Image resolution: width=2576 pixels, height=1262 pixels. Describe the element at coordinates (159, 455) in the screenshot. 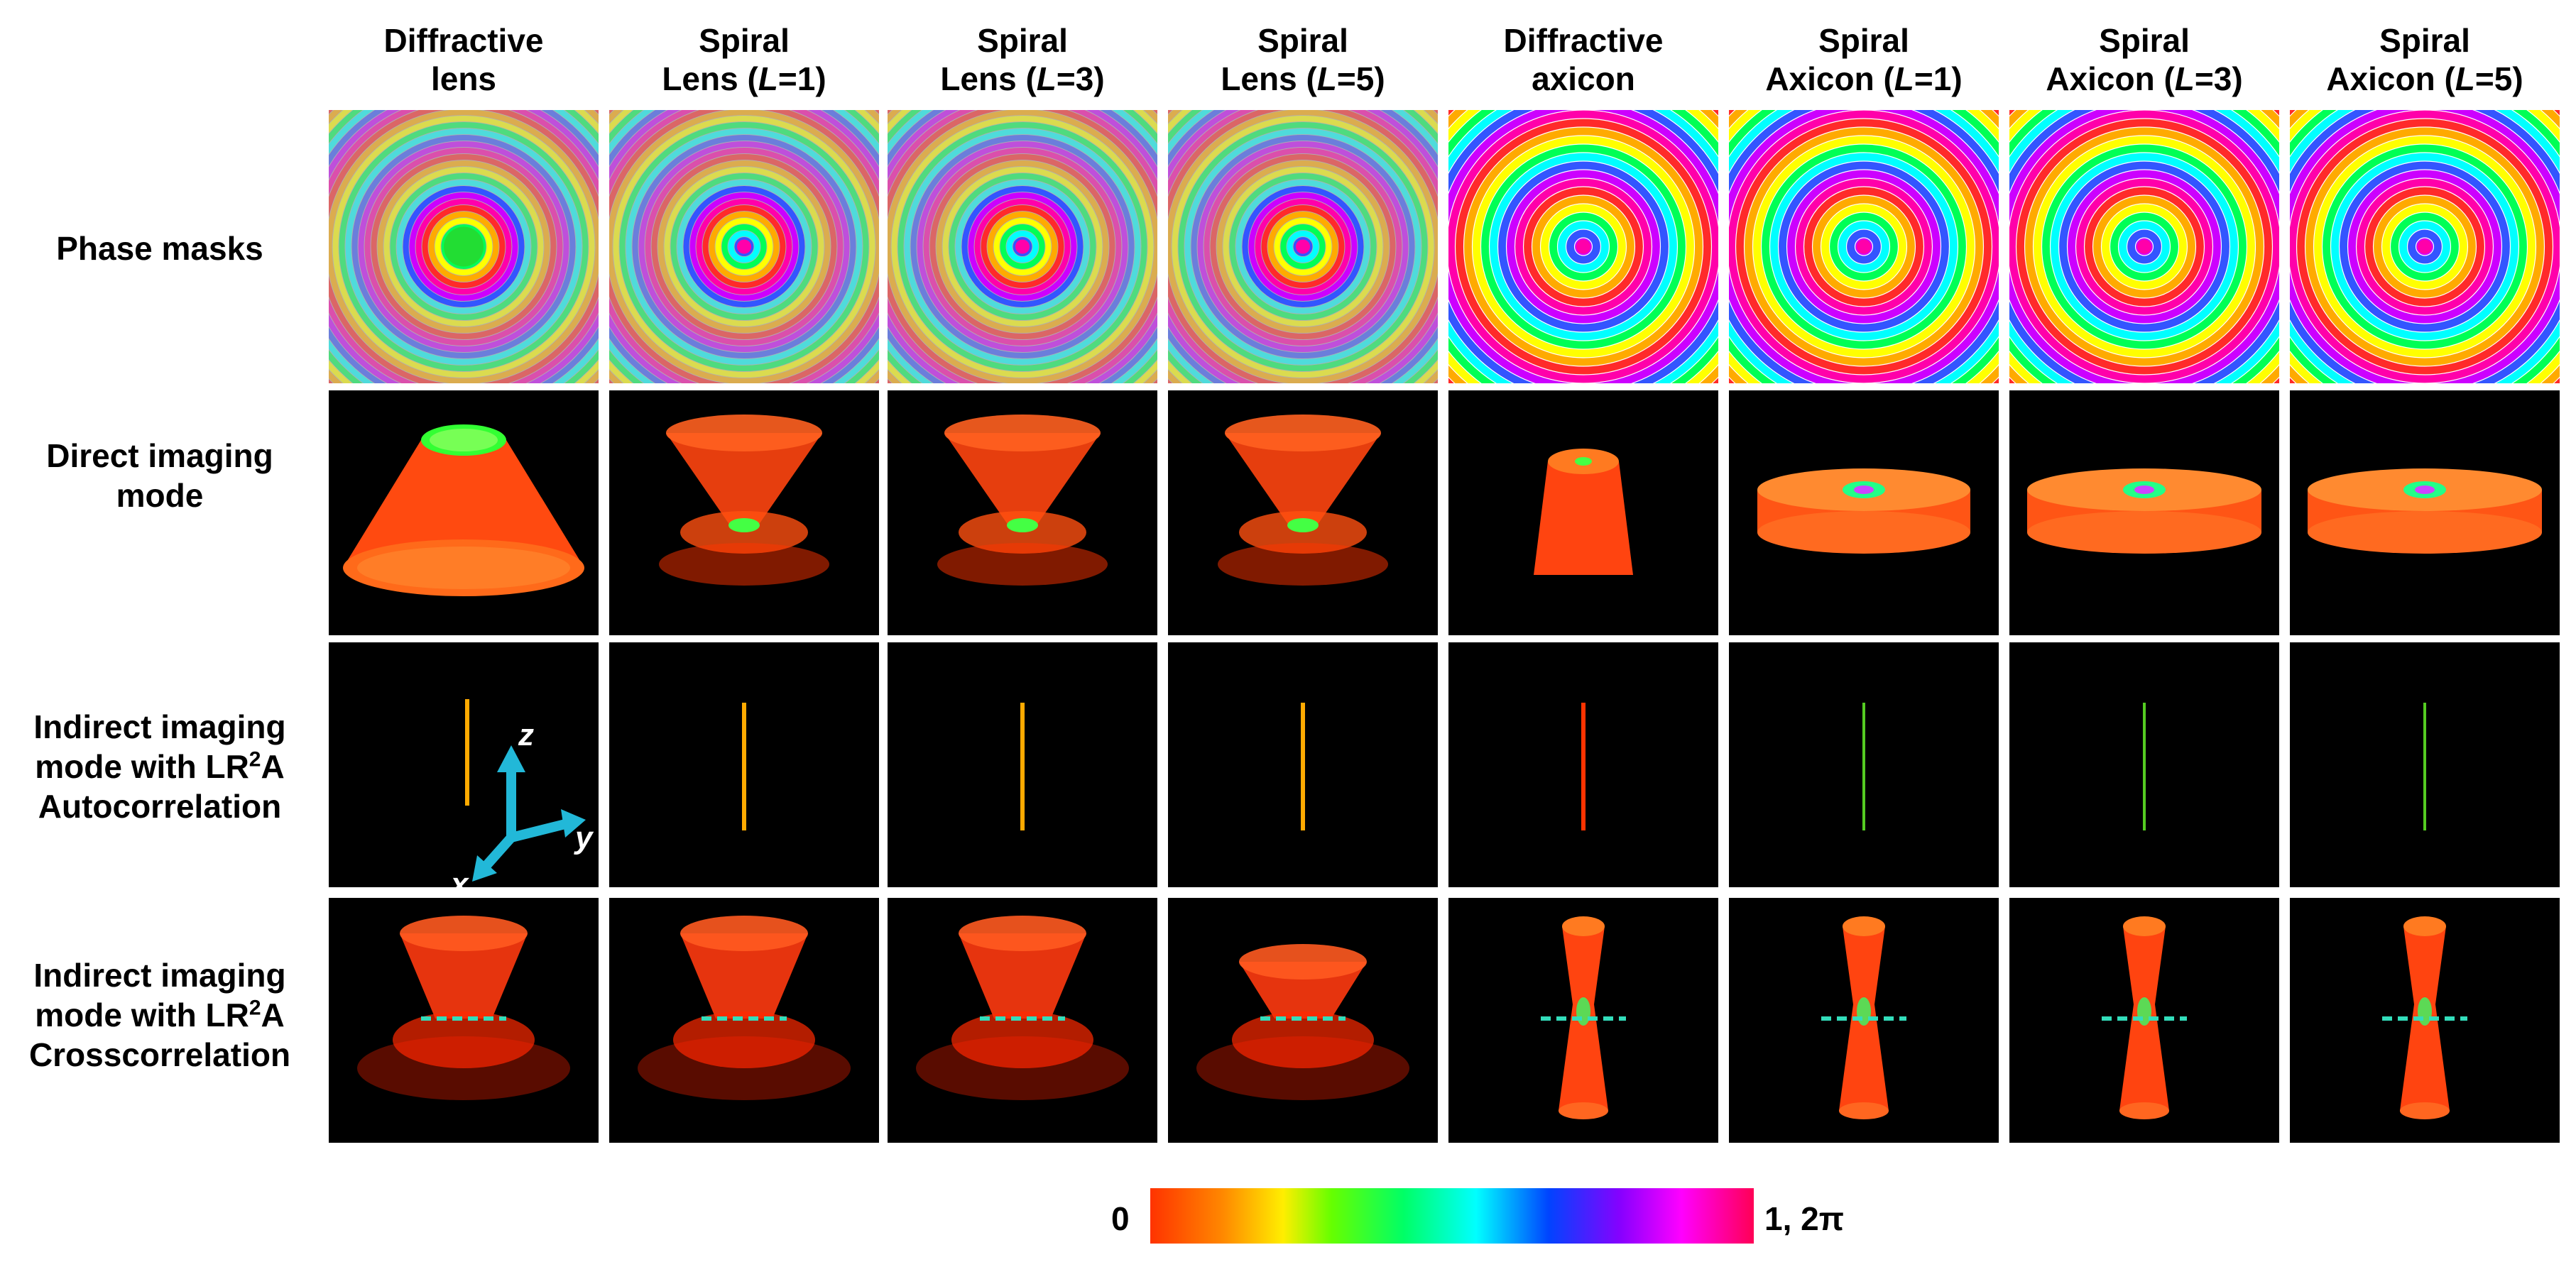

I see `row-label-line: Direct imaging` at that location.